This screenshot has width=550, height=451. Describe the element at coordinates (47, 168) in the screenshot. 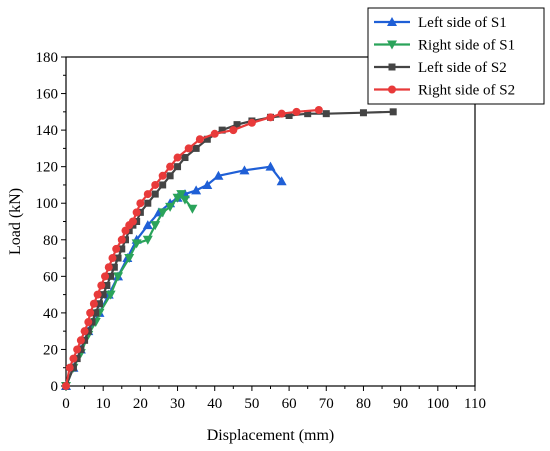

I see `y-tick-label: 120` at that location.